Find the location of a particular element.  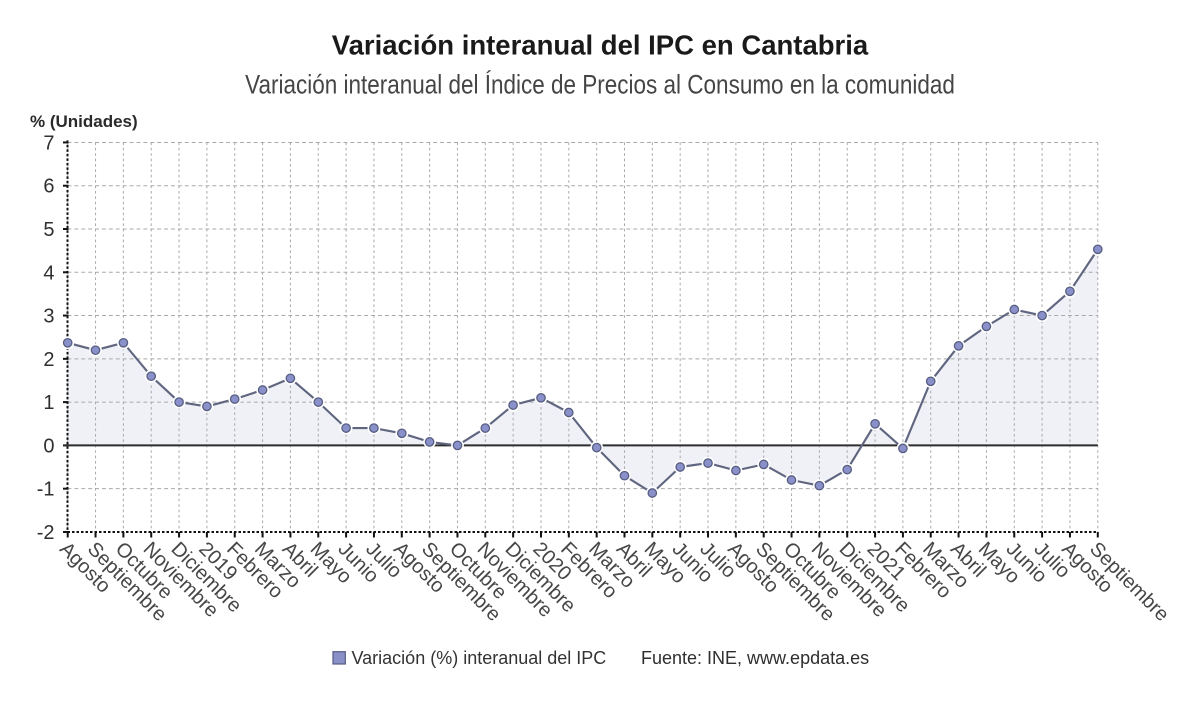

svg-text: -2 is located at coordinates (46, 533).